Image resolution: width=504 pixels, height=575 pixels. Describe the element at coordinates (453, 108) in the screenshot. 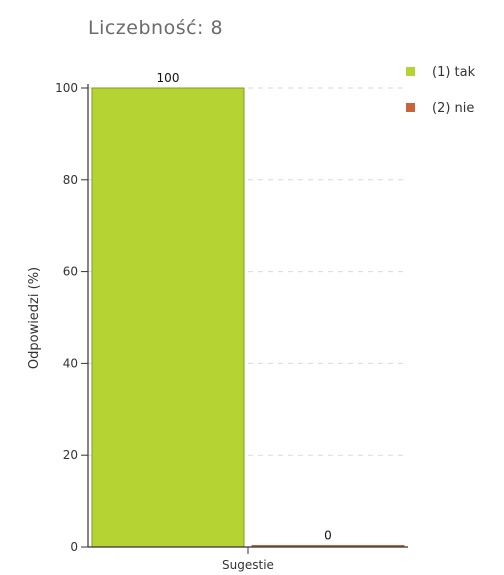

I see `legend-label-2: (2) nie` at that location.